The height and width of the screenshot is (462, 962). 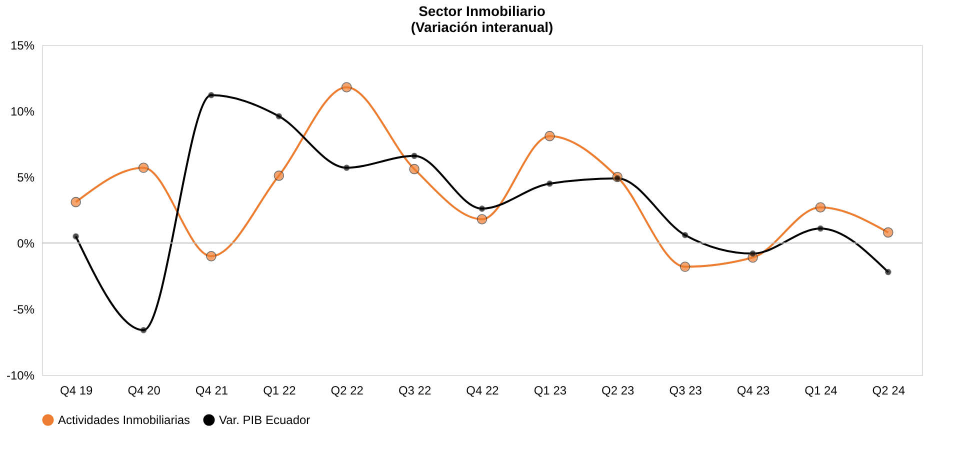 I want to click on legend-label: Var. PIB Ecuador, so click(x=264, y=420).